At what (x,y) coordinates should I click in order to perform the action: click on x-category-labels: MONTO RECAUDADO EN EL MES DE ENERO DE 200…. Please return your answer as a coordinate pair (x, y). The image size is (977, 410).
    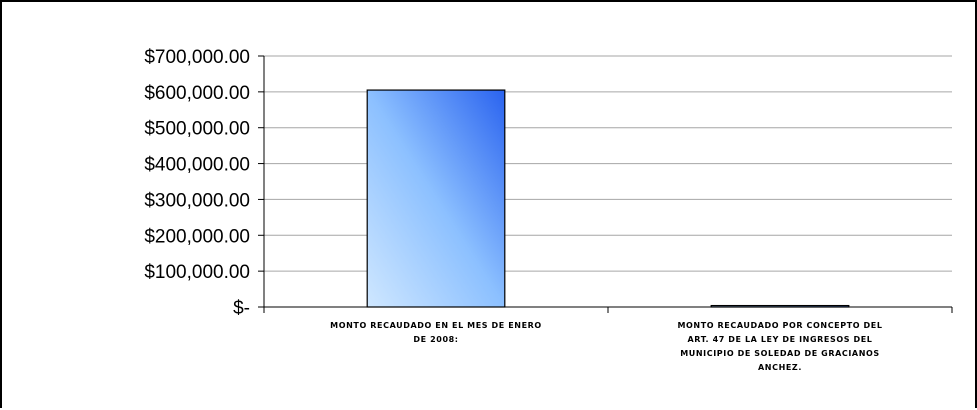
    Looking at the image, I should click on (606, 346).